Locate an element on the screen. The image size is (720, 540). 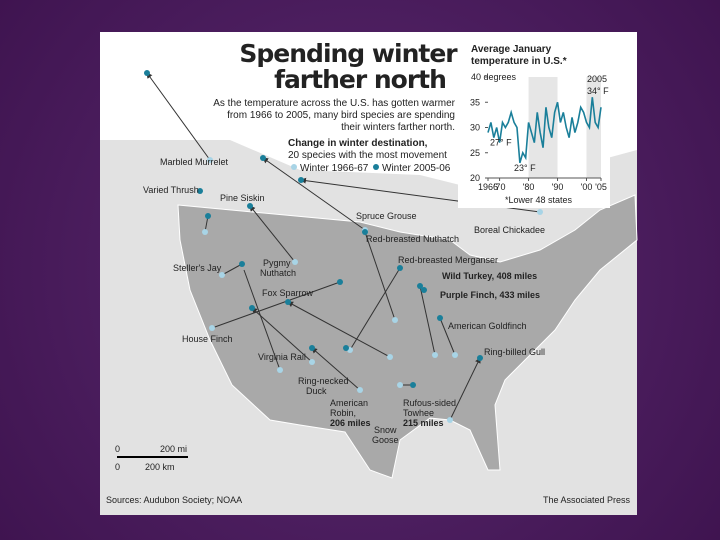
inset-footnote: *Lower 48 states is located at coordinates (539, 200).